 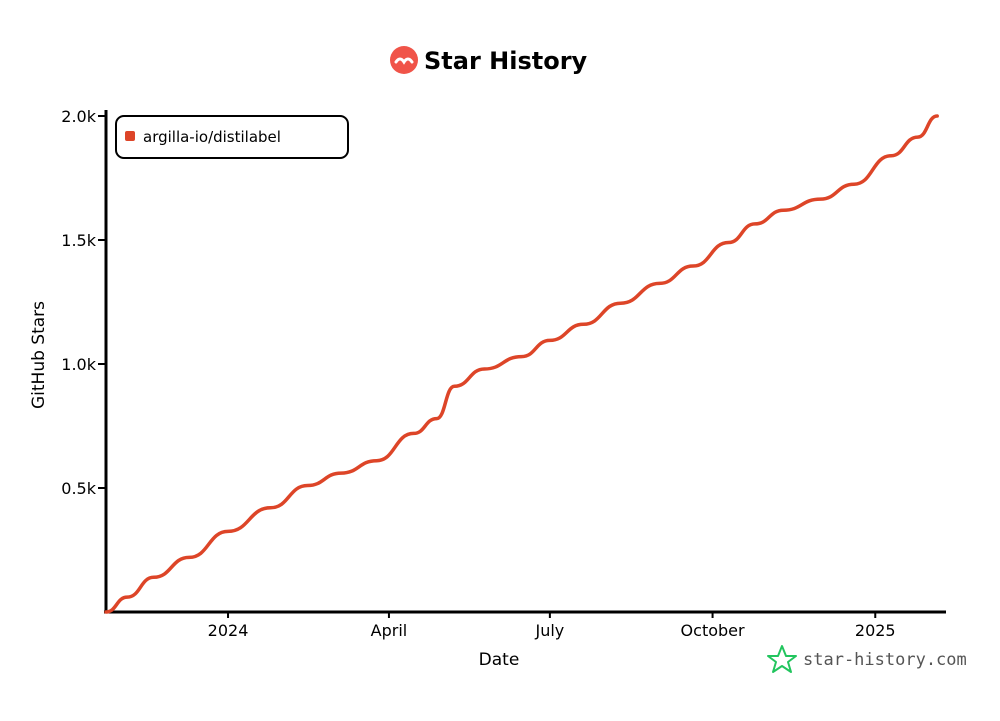 I want to click on chart-title-group: Star History, so click(x=489, y=60).